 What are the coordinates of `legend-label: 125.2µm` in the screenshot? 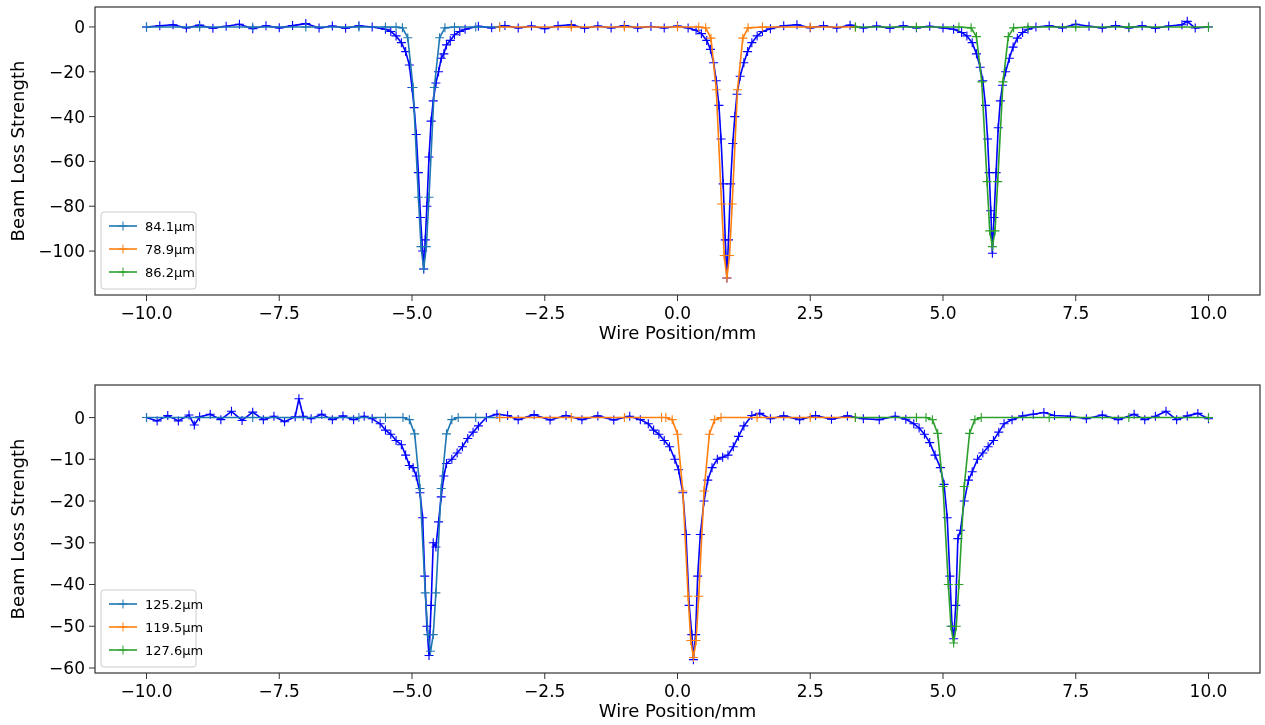 It's located at (174, 604).